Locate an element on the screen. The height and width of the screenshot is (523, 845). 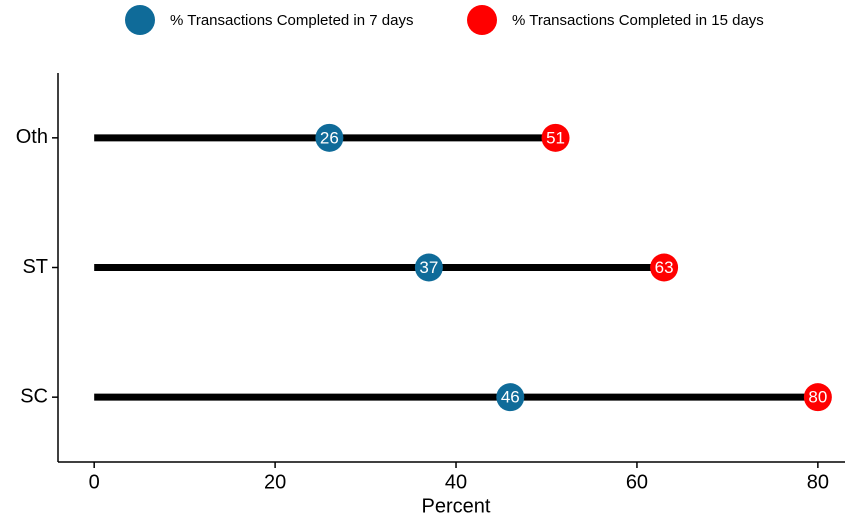
value-label: 80 is located at coordinates (817, 397).